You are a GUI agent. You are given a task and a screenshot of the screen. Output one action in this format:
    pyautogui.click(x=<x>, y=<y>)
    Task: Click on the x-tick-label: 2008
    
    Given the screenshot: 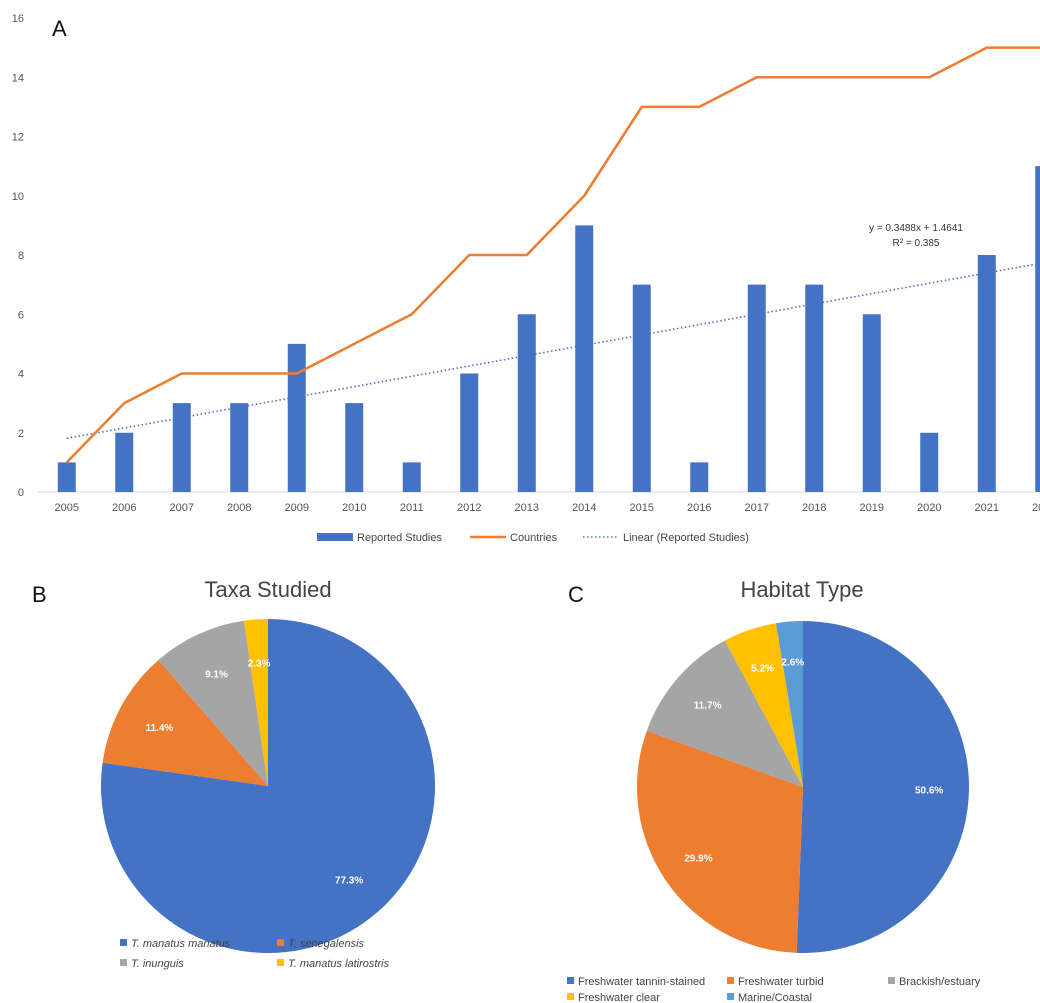 What is the action you would take?
    pyautogui.click(x=239, y=508)
    